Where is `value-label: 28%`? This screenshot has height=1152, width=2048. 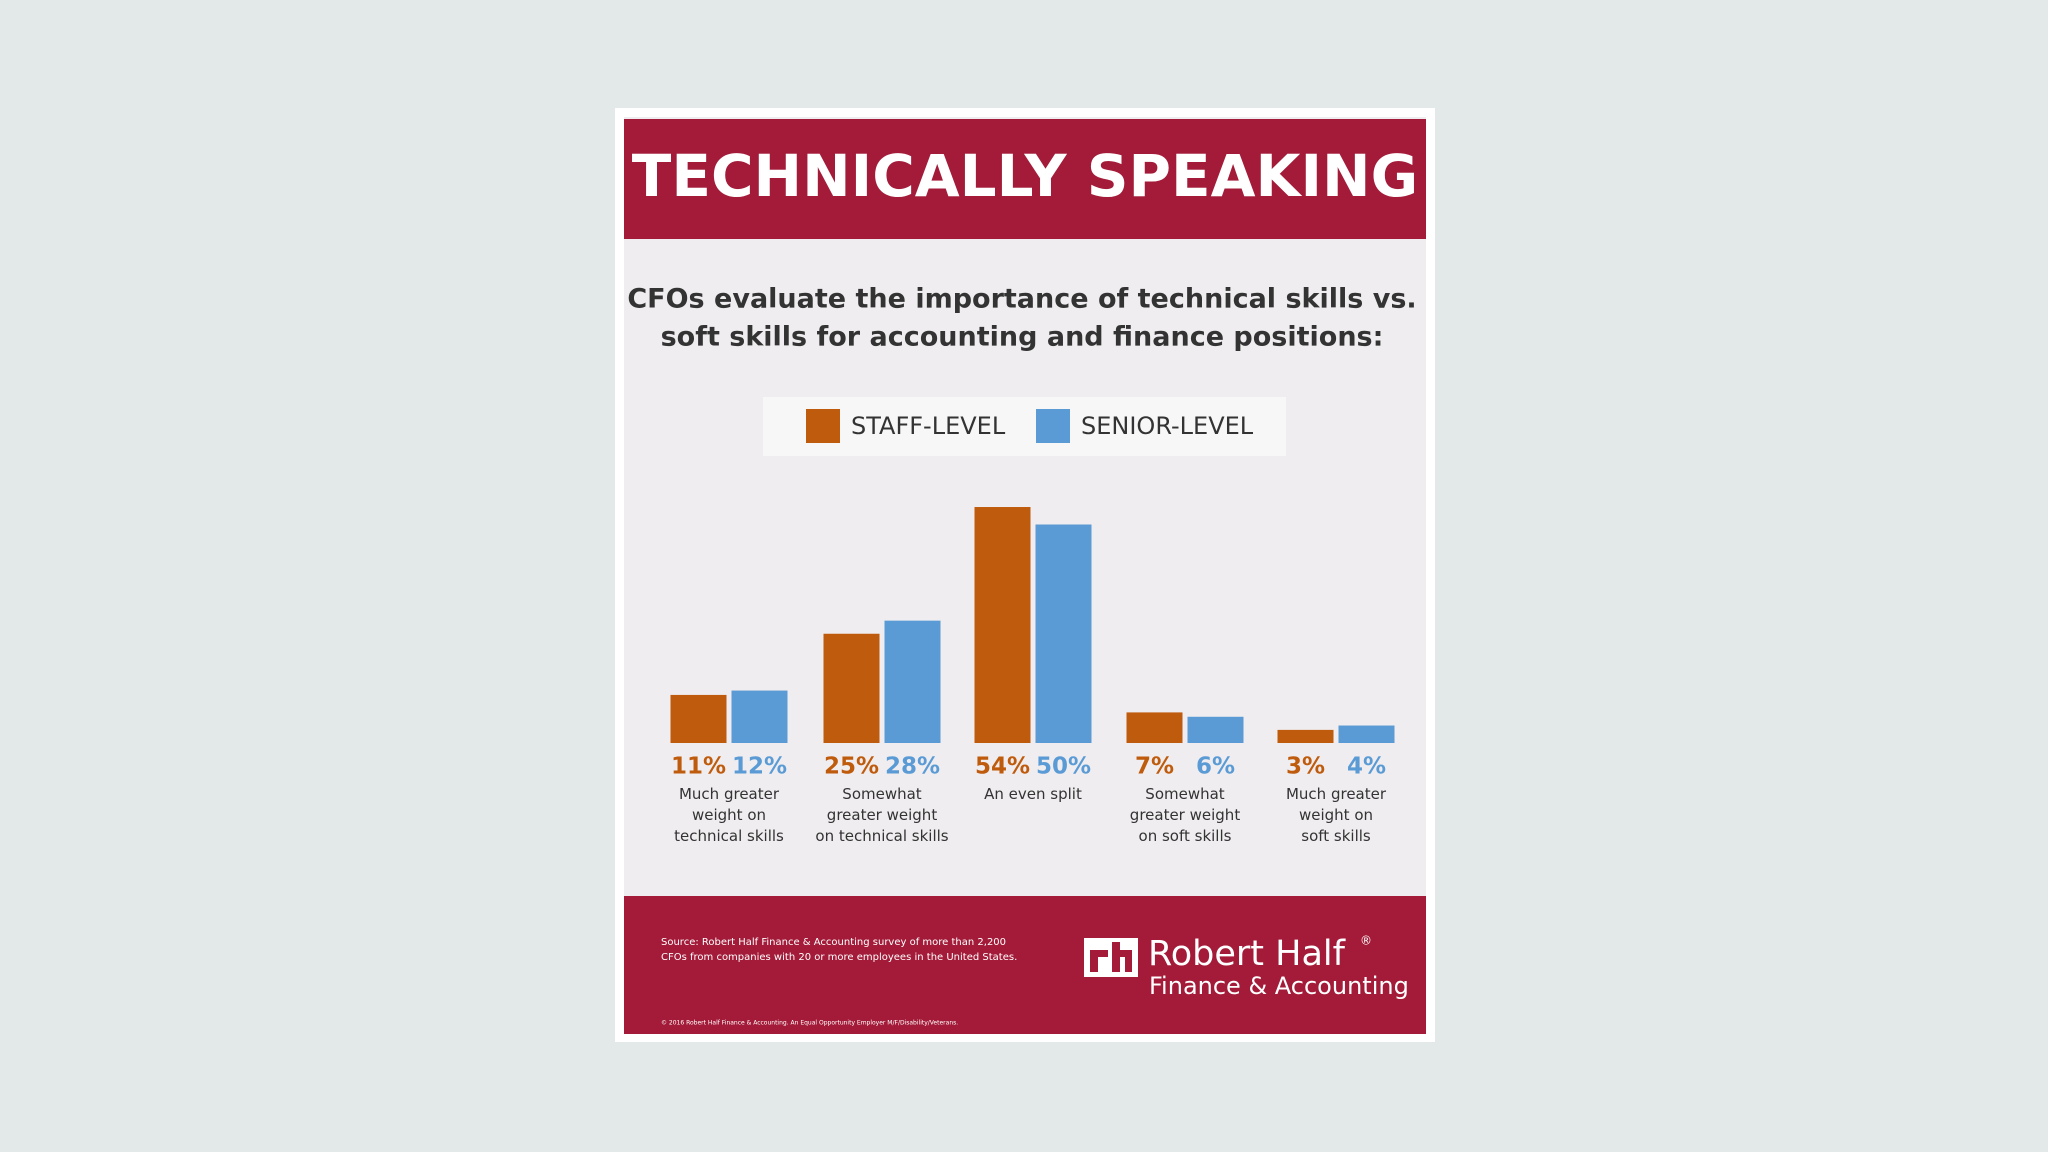 value-label: 28% is located at coordinates (912, 767).